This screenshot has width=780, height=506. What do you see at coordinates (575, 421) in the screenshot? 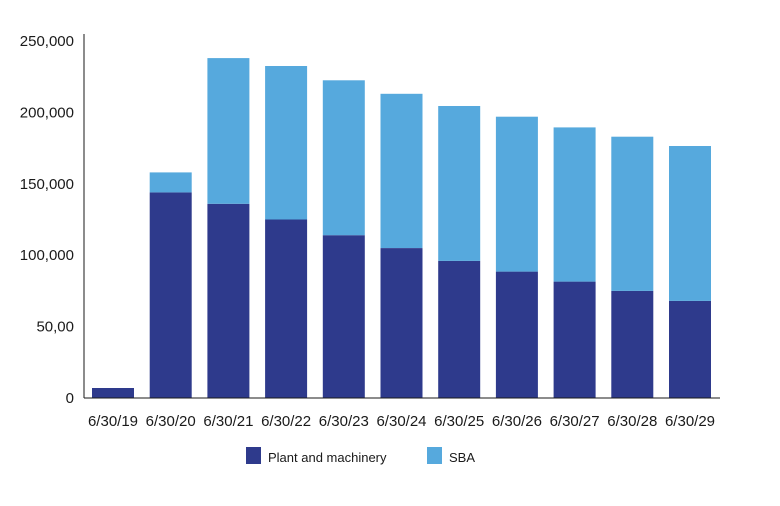
I see `x-tick-label: 6/30/27` at bounding box center [575, 421].